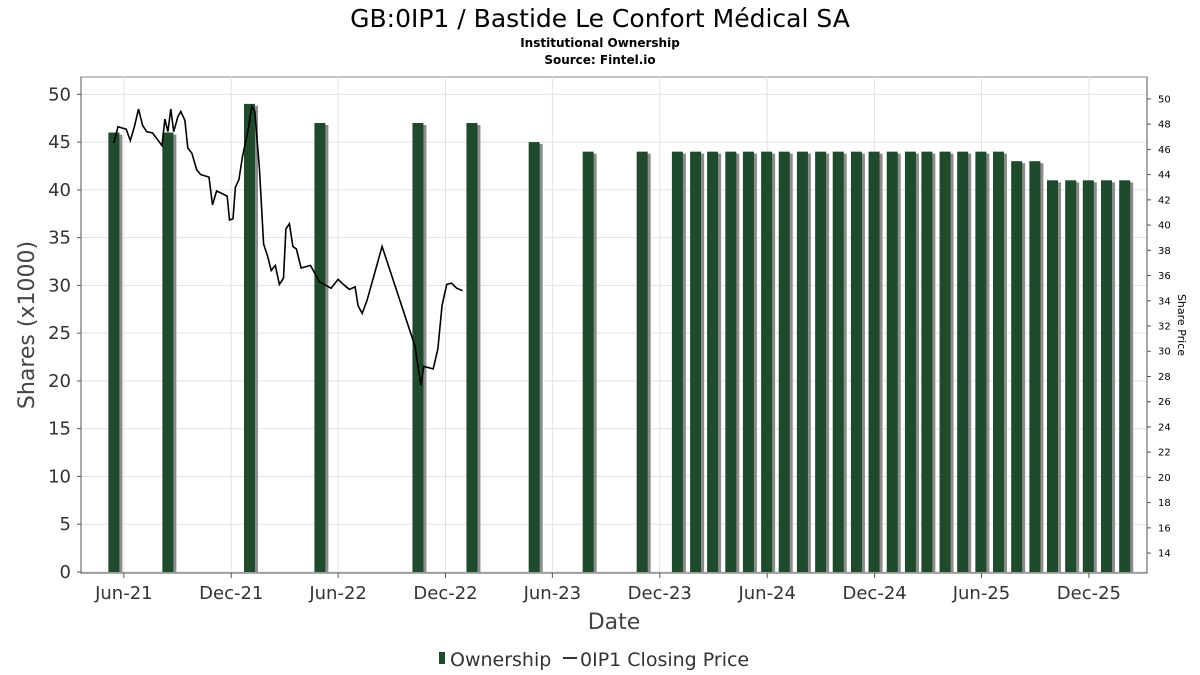  What do you see at coordinates (1164, 150) in the screenshot?
I see `right-tick-label: 46` at bounding box center [1164, 150].